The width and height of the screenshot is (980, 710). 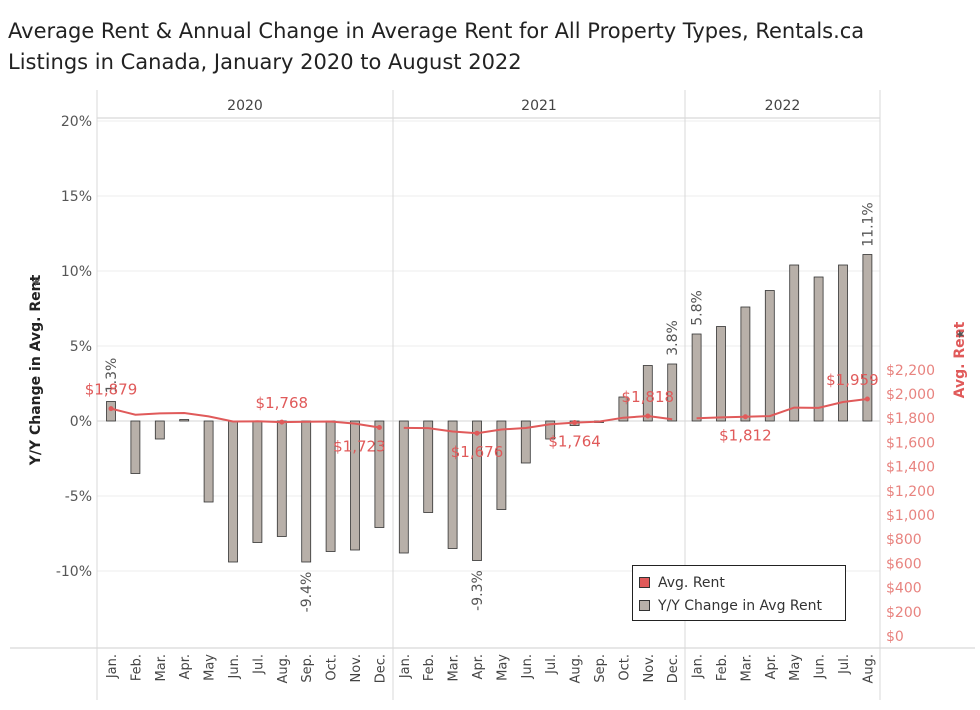 What do you see at coordinates (910, 516) in the screenshot?
I see `right-tick-label: $1,000` at bounding box center [910, 516].